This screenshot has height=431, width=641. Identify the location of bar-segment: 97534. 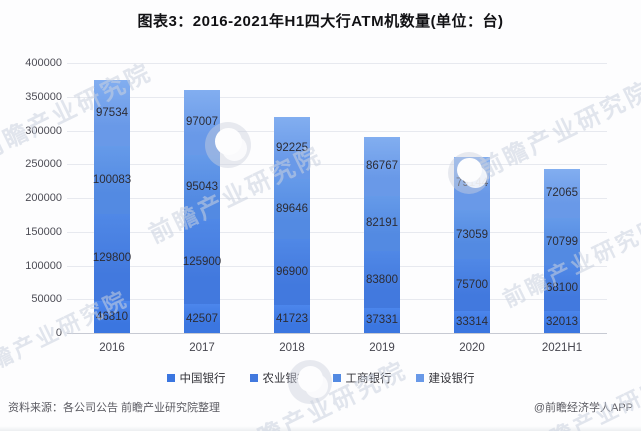
(112, 113).